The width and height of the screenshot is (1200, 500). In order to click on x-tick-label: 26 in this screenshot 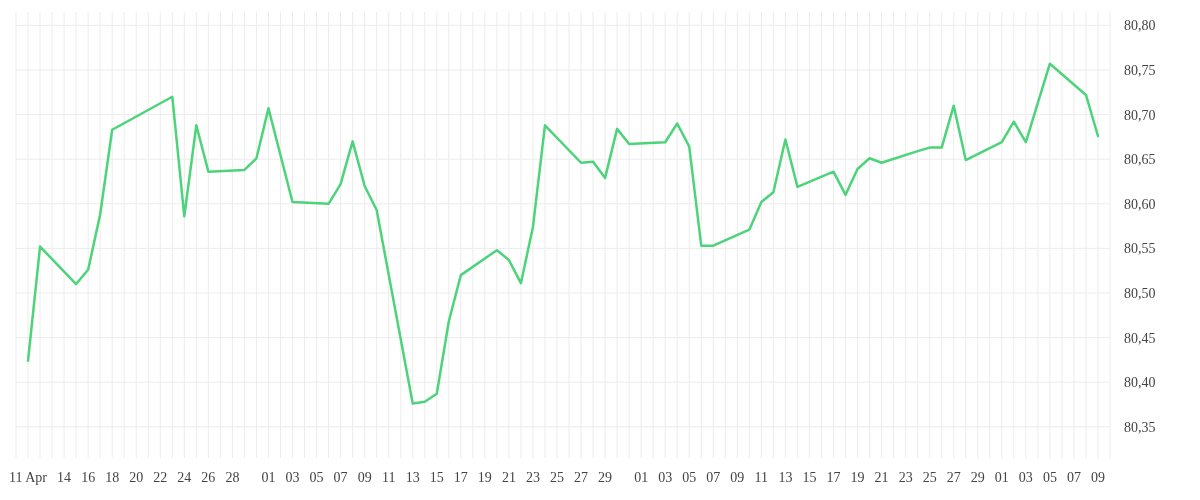, I will do `click(208, 477)`.